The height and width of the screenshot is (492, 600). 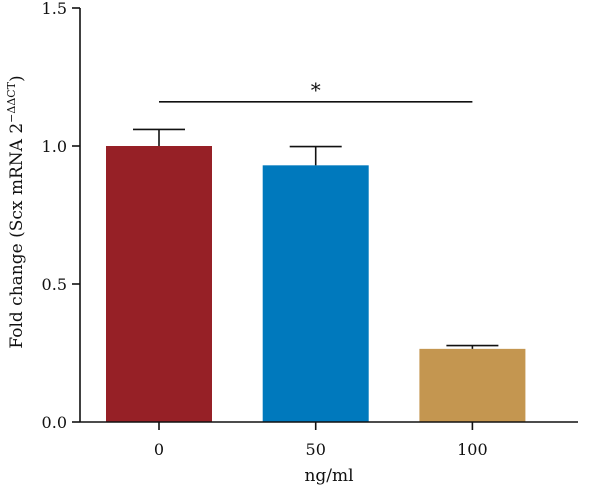 What do you see at coordinates (17, 78) in the screenshot?
I see `y-axis-title-close: )` at bounding box center [17, 78].